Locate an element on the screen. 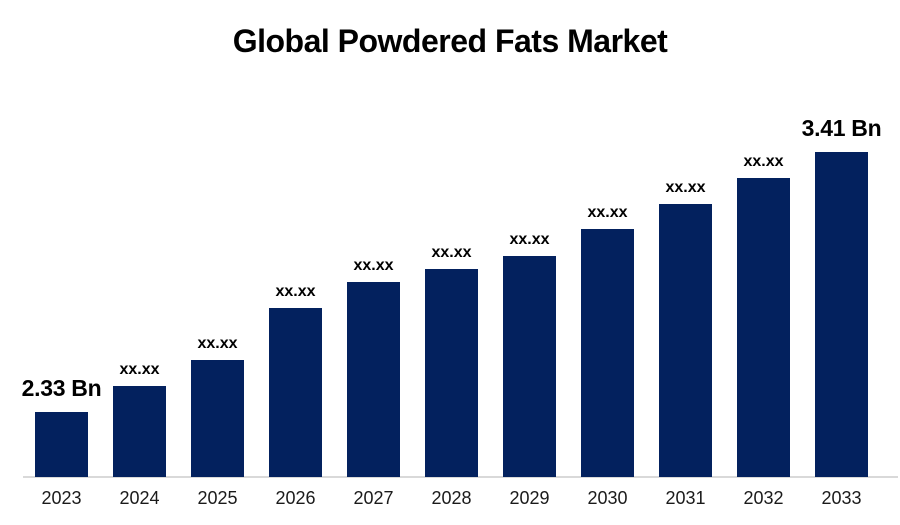 The image size is (900, 525). bar-column-2023: 2.33 Bn is located at coordinates (61, 426).